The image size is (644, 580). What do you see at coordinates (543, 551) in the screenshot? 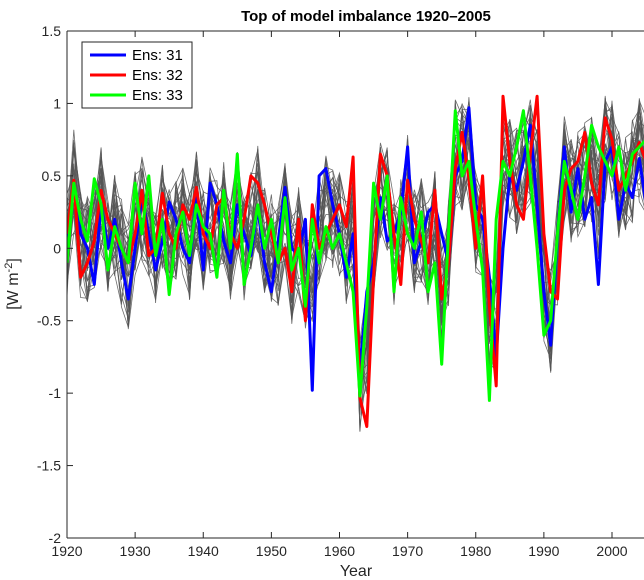
I see `x-tick-label: 1990` at bounding box center [543, 551].